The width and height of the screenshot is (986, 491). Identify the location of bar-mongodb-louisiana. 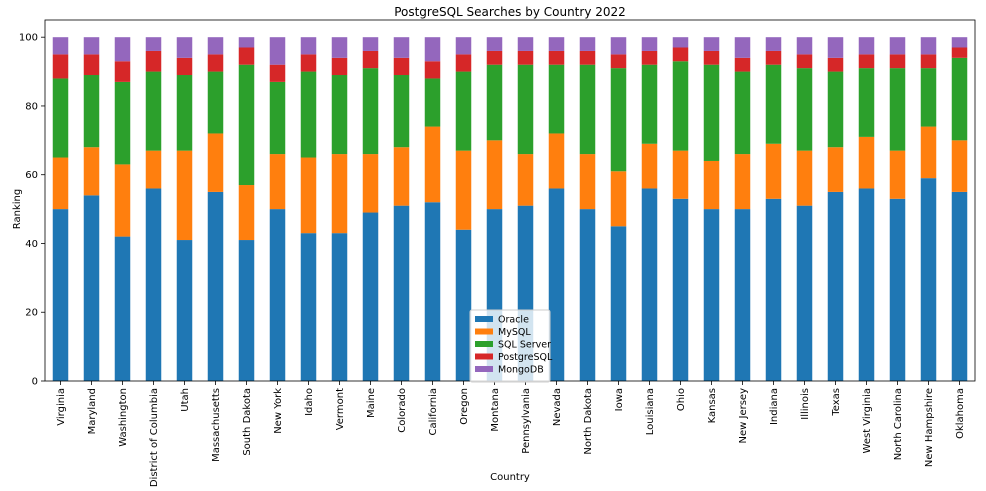
(649, 44).